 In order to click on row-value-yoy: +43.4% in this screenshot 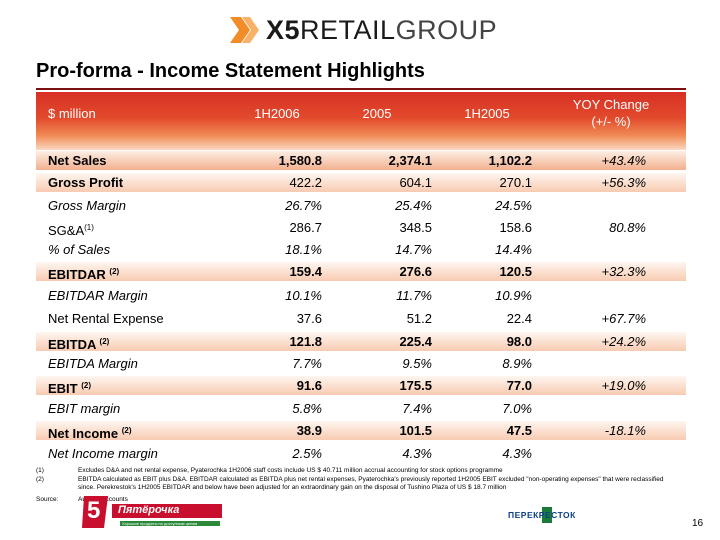, I will do `click(623, 160)`.